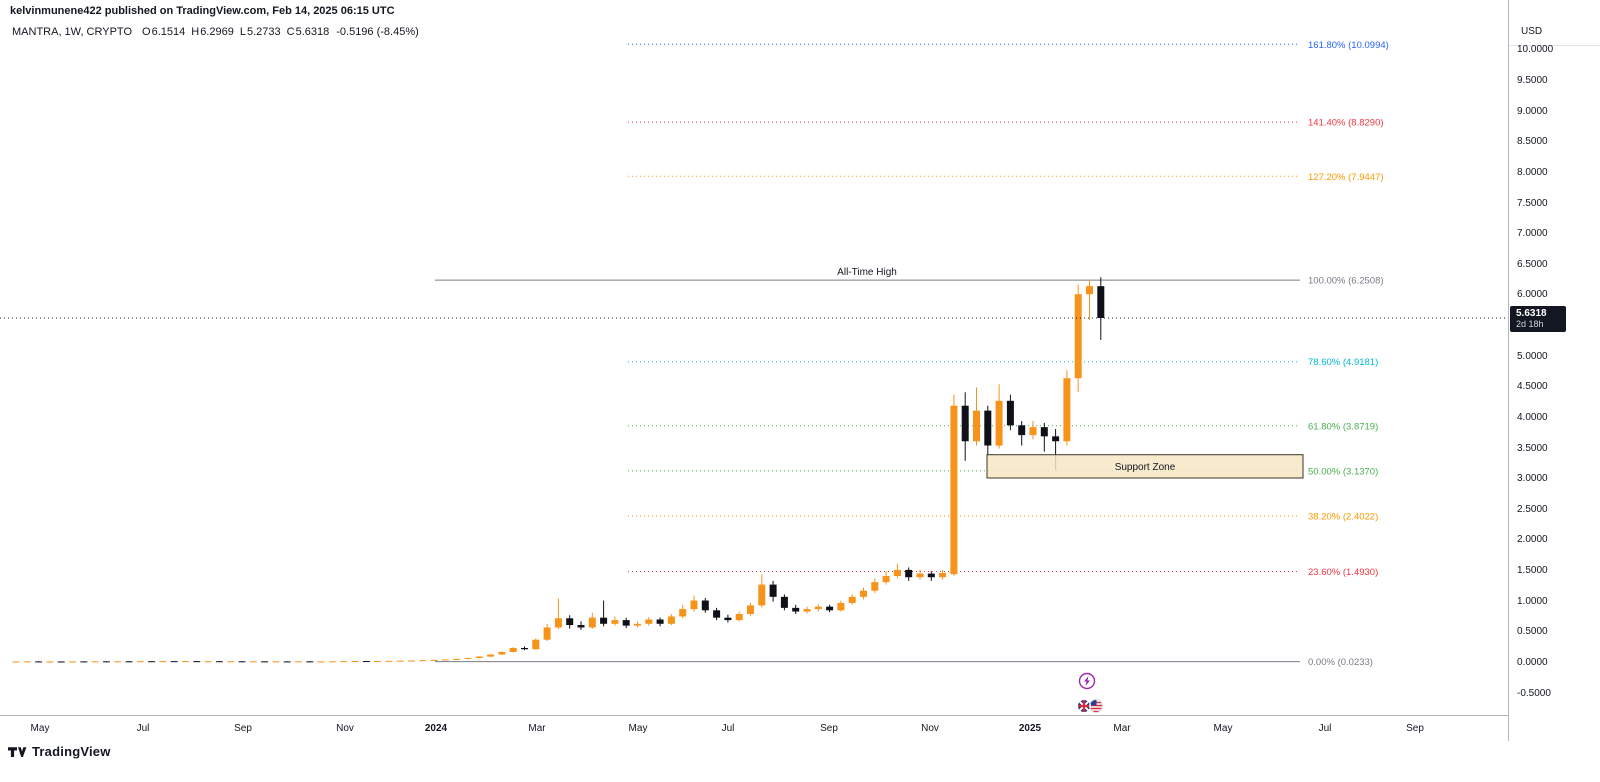  What do you see at coordinates (1535, 50) in the screenshot?
I see `price-tick-label: 10.0000` at bounding box center [1535, 50].